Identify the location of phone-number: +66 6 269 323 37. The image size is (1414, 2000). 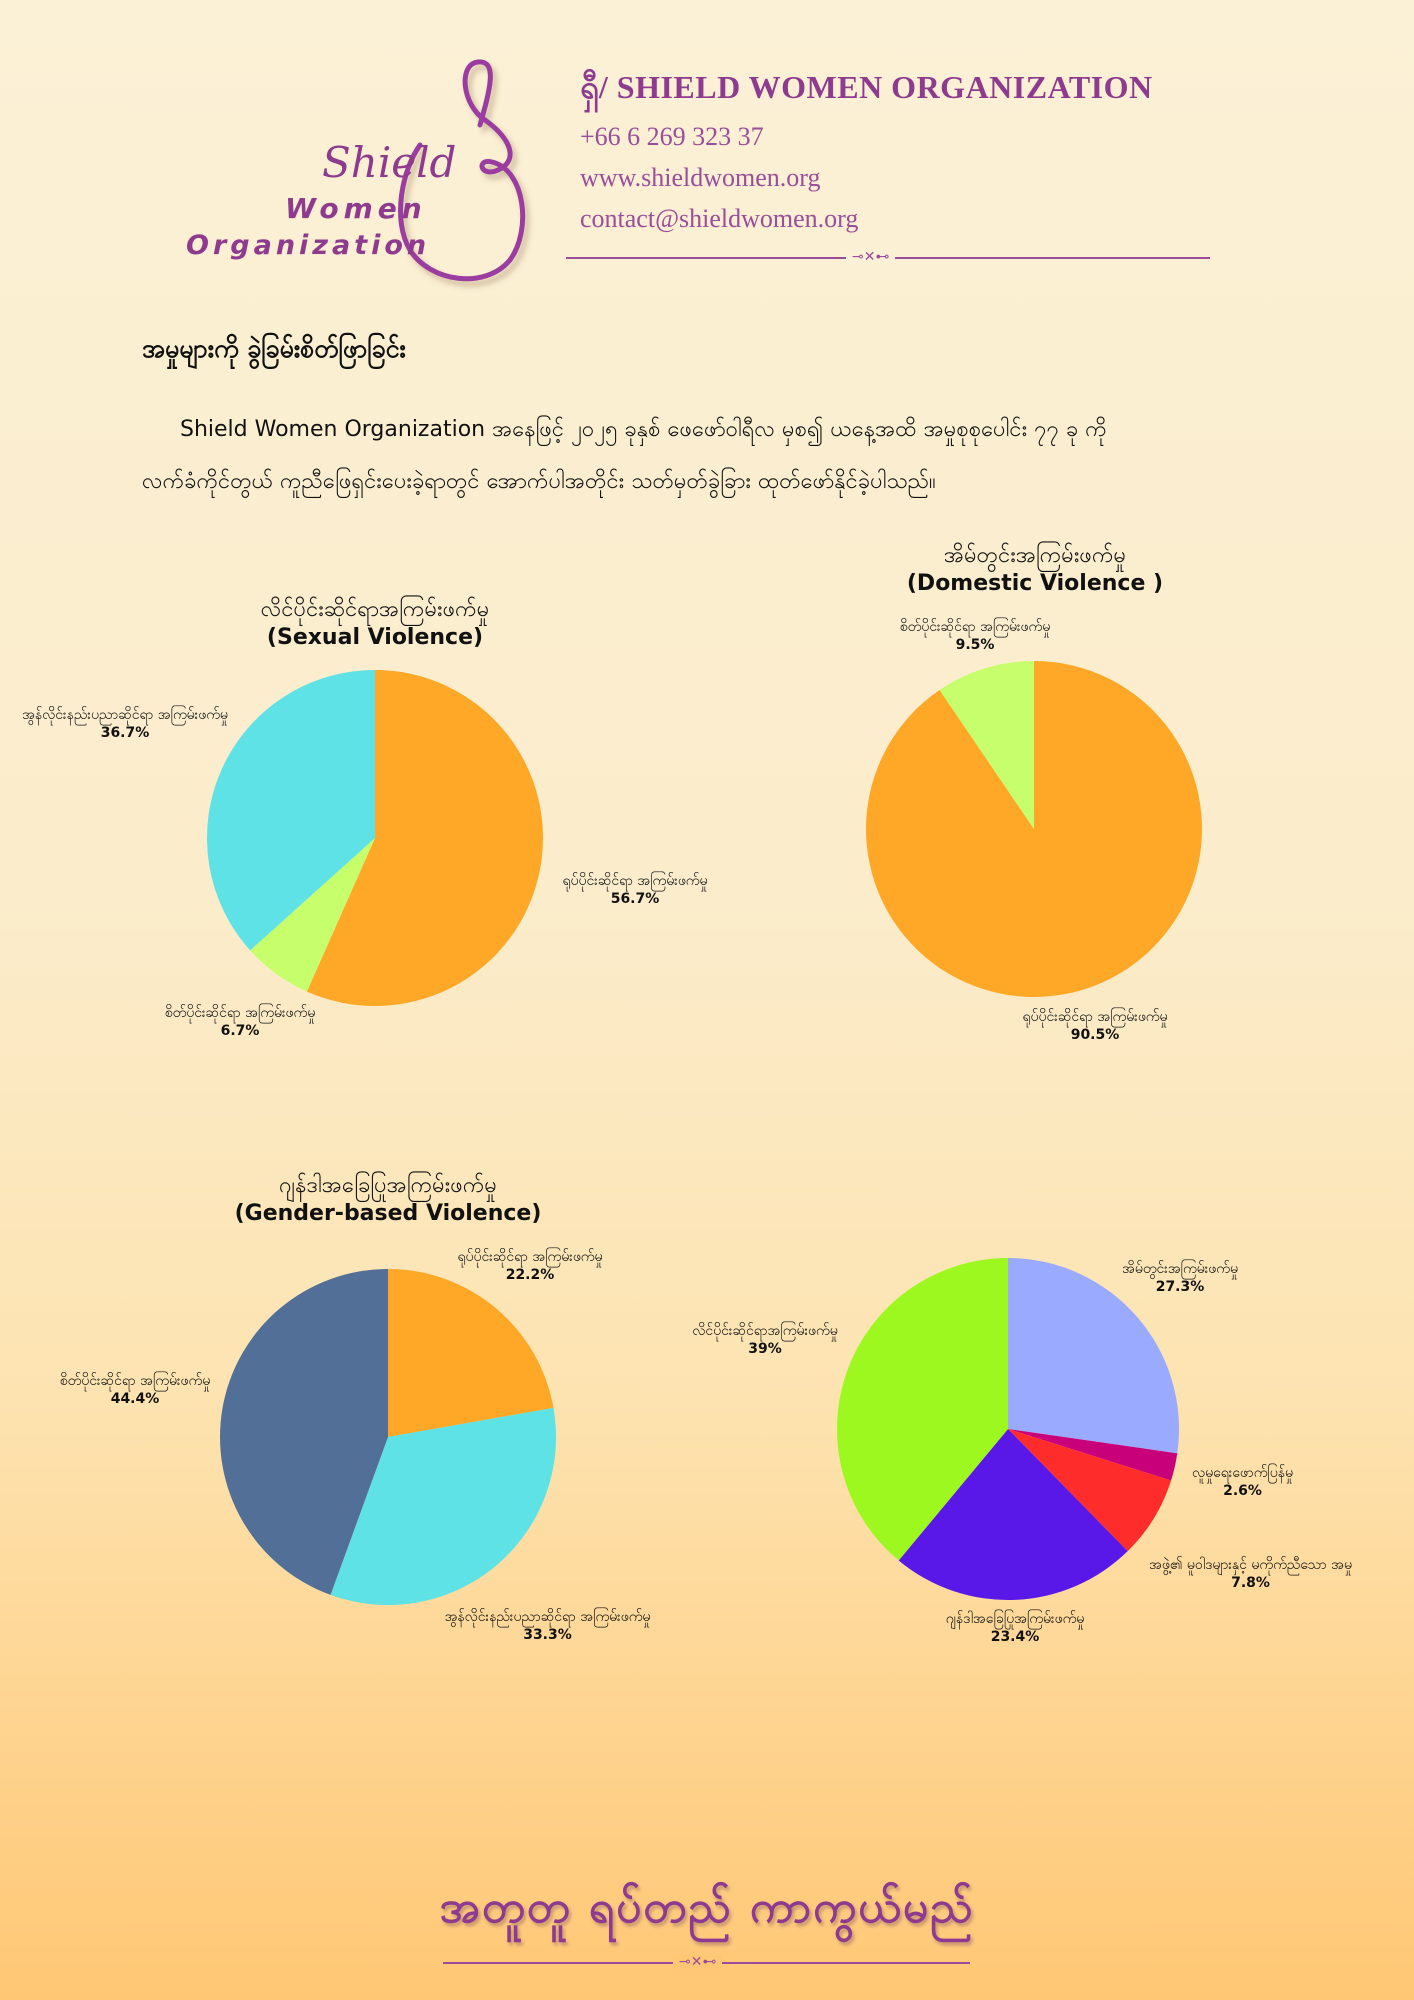
(672, 136).